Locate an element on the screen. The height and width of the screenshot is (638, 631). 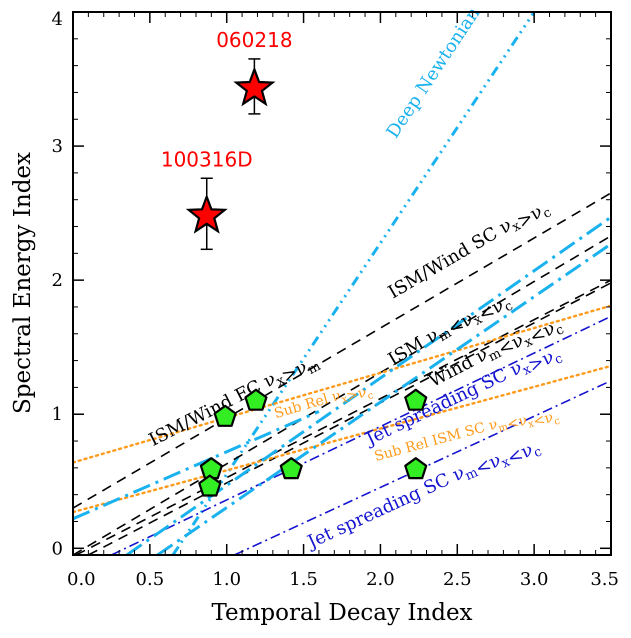
x-tick-label: 1.5 is located at coordinates (303, 579).